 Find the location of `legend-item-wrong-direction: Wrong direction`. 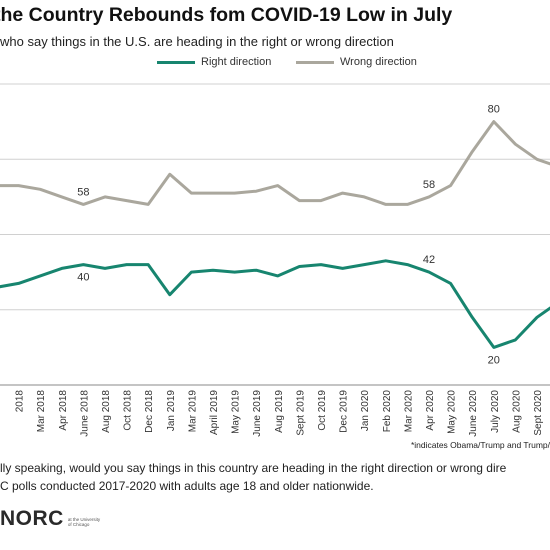

legend-item-wrong-direction: Wrong direction is located at coordinates (356, 62).